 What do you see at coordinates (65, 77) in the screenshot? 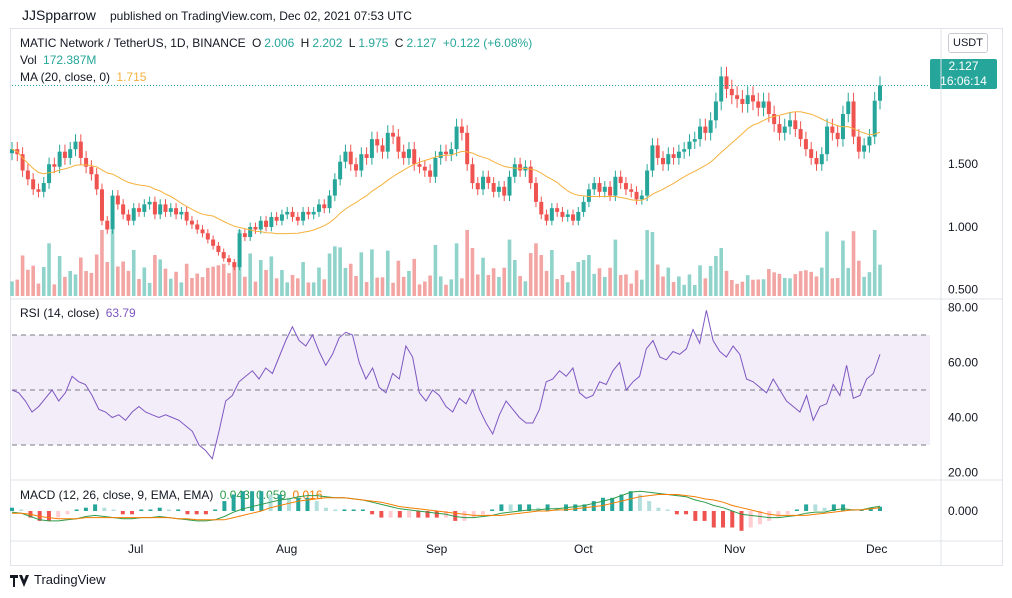
I see `ma-label: MA (20, close, 0)` at bounding box center [65, 77].